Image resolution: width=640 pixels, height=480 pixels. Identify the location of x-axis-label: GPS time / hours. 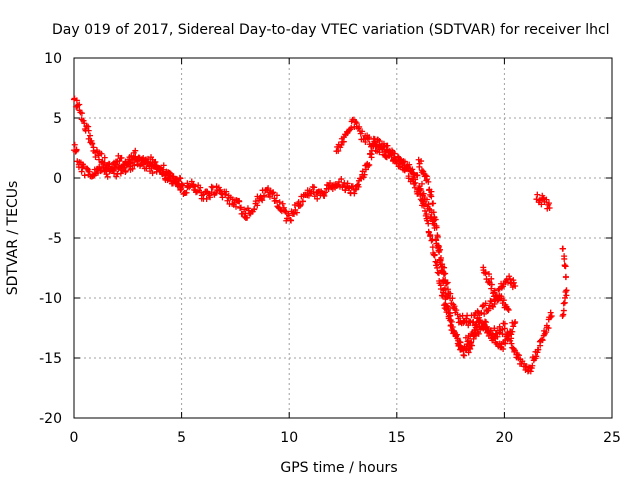
(338, 468).